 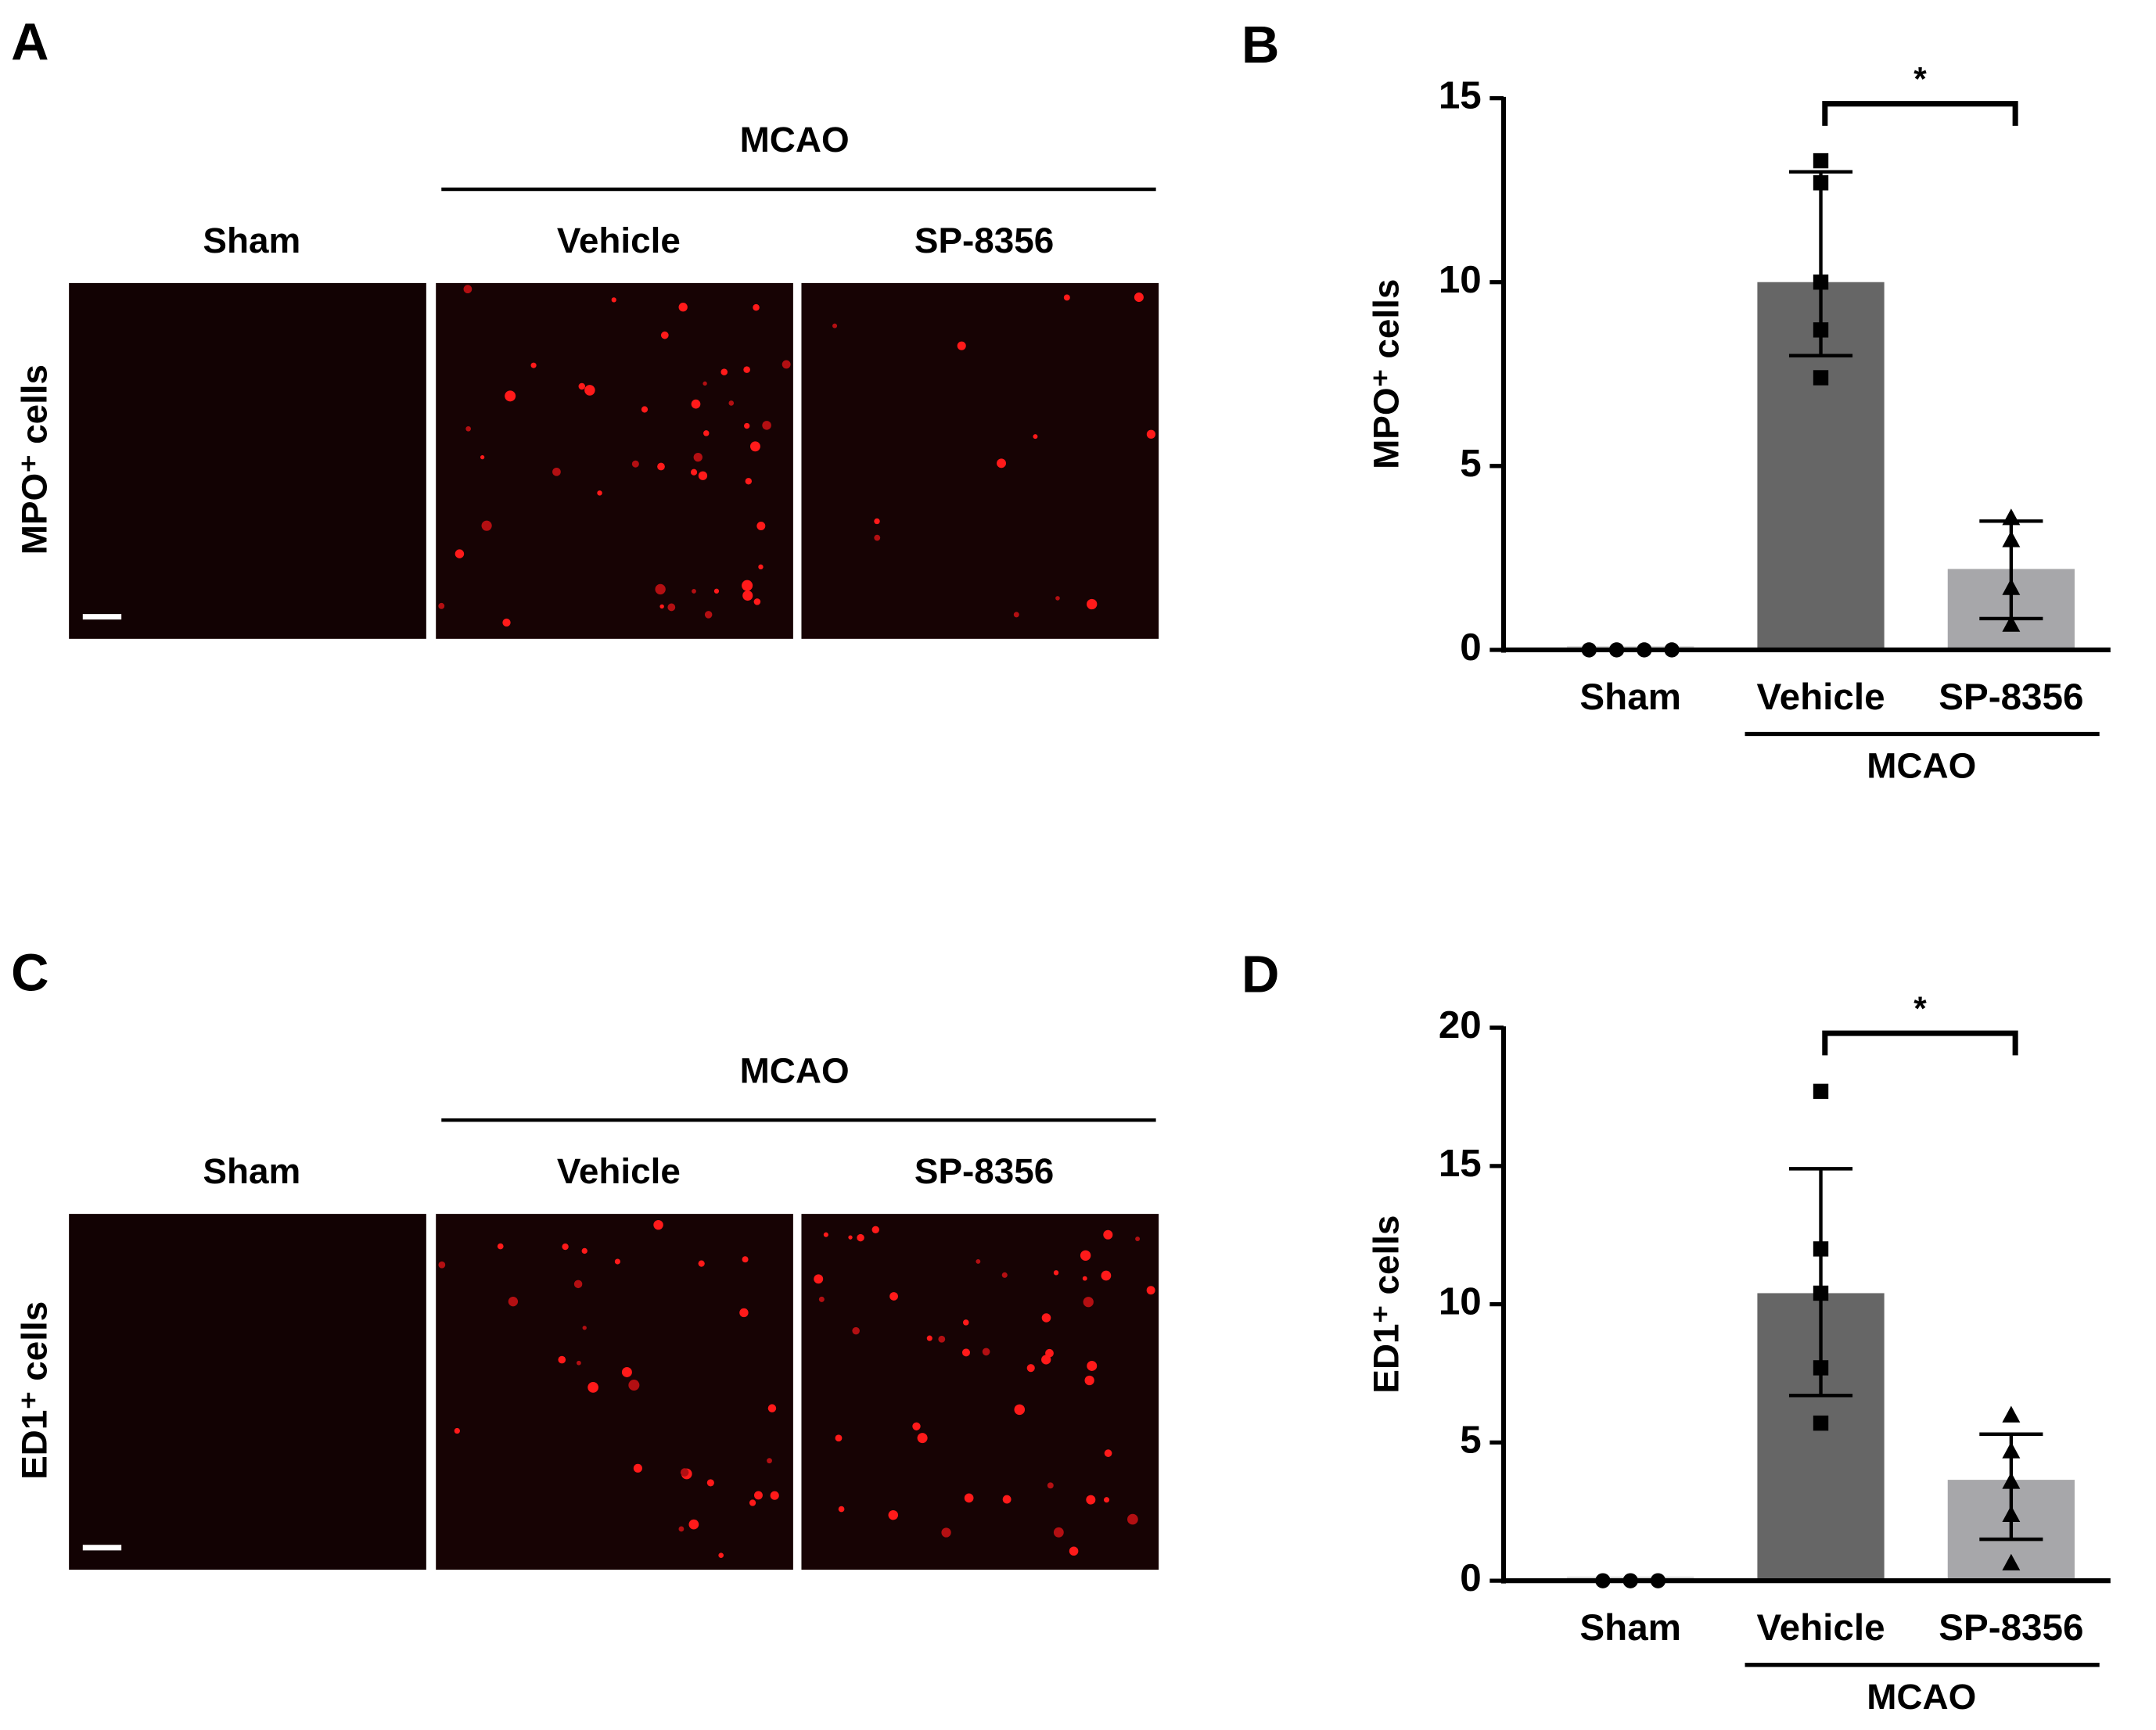 What do you see at coordinates (35, 1390) in the screenshot?
I see `row-label: ED1⁺ cells` at bounding box center [35, 1390].